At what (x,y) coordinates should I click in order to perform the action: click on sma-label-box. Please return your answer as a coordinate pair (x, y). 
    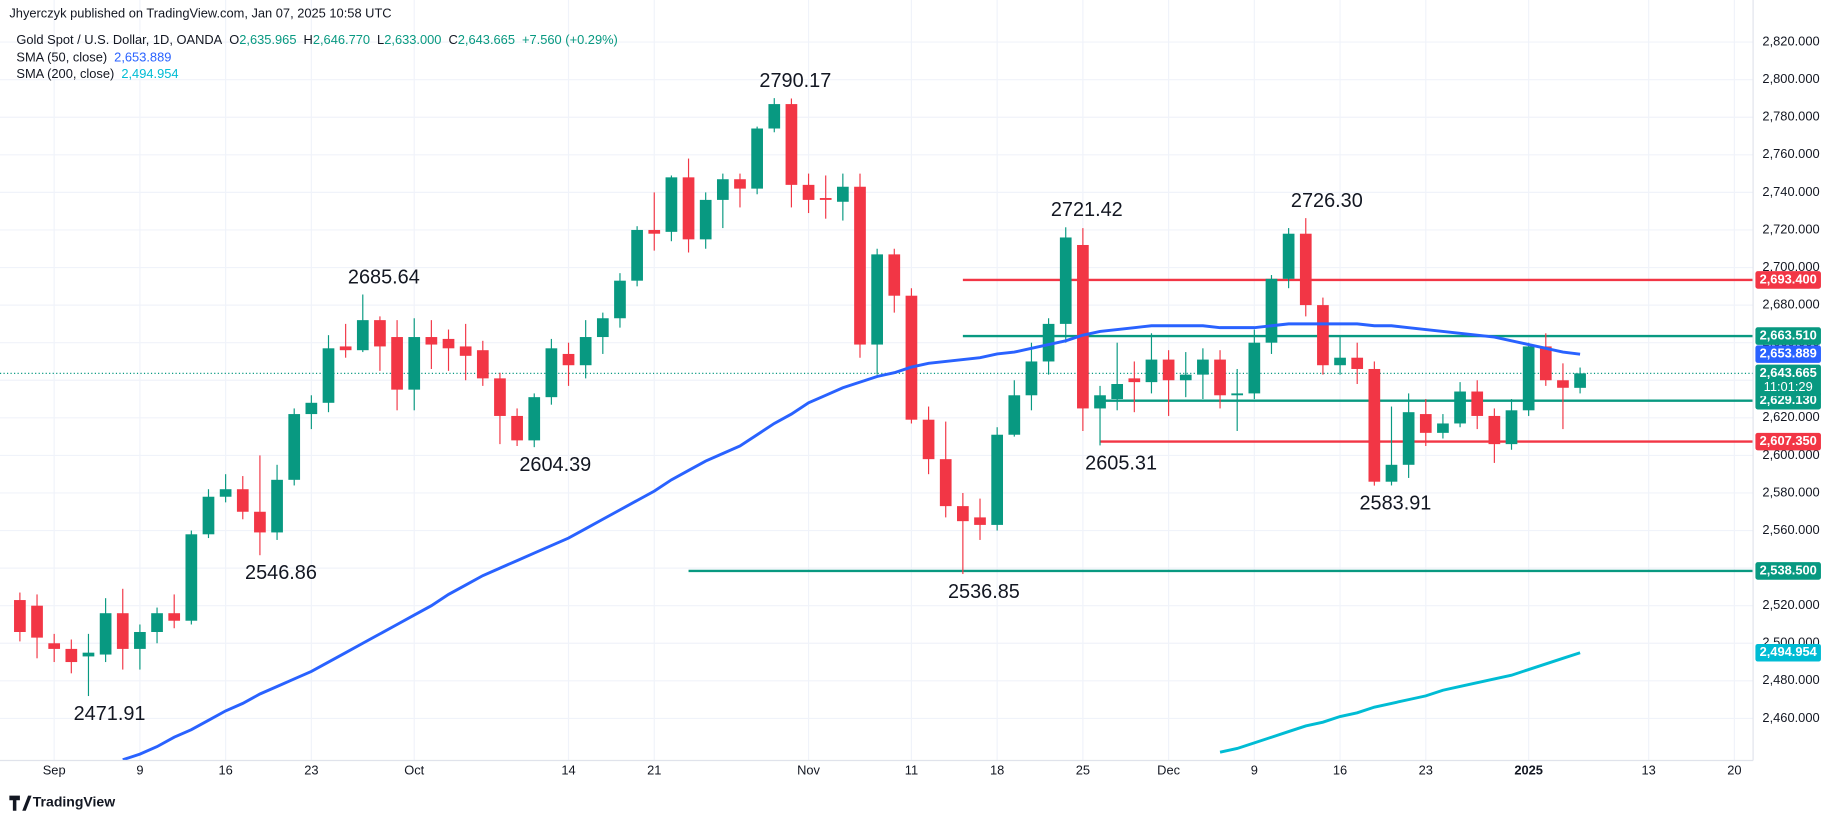
    Looking at the image, I should click on (1788, 652).